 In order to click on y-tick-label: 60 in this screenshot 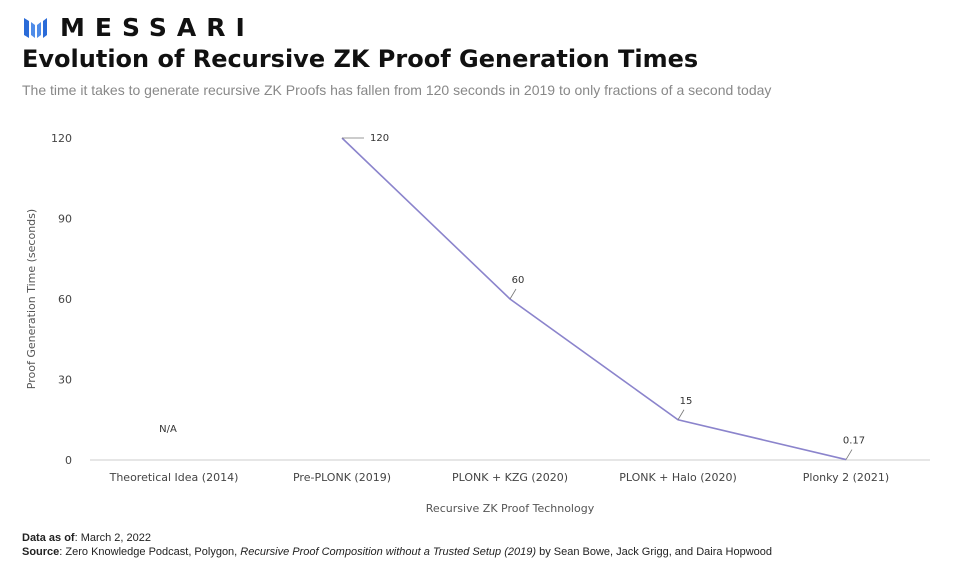, I will do `click(65, 299)`.